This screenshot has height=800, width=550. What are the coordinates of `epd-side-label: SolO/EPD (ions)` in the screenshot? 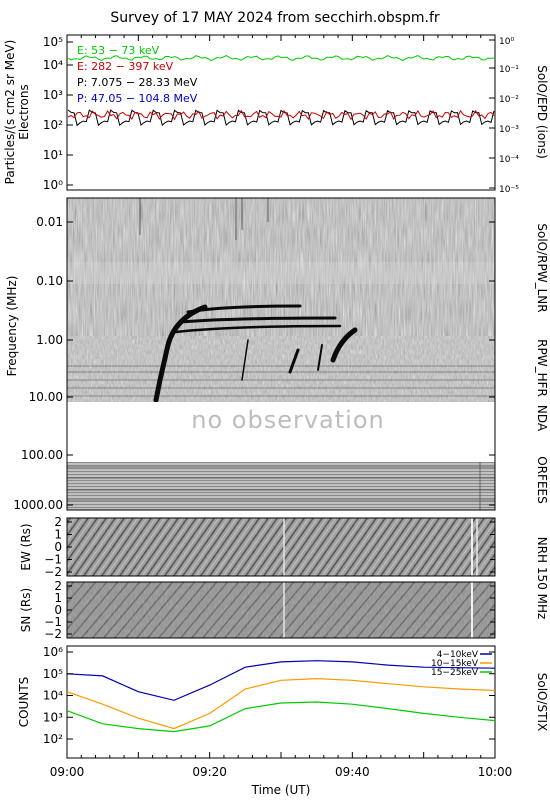 It's located at (542, 112).